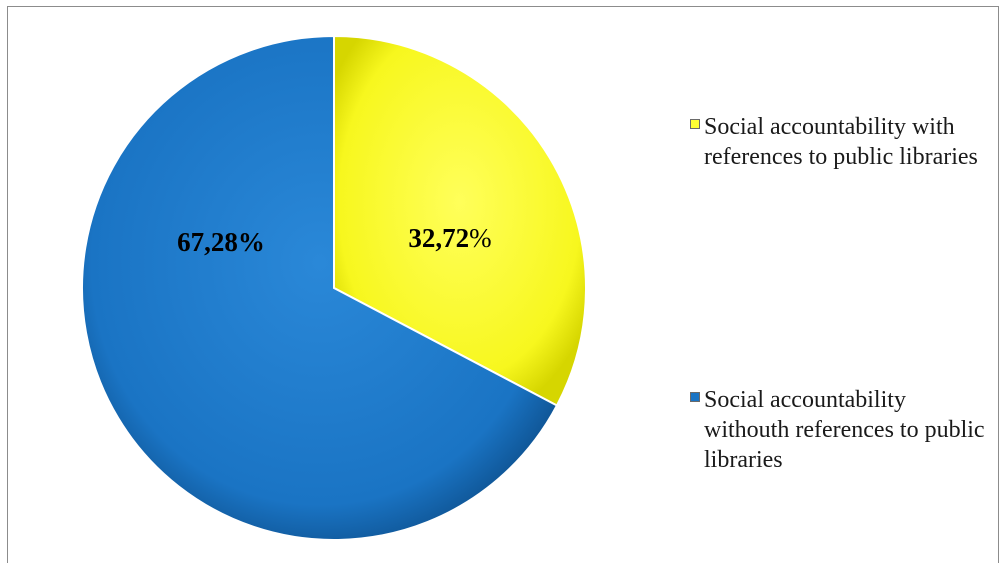 The image size is (1006, 563). What do you see at coordinates (221, 242) in the screenshot?
I see `slice-label-without-references: 67,28%` at bounding box center [221, 242].